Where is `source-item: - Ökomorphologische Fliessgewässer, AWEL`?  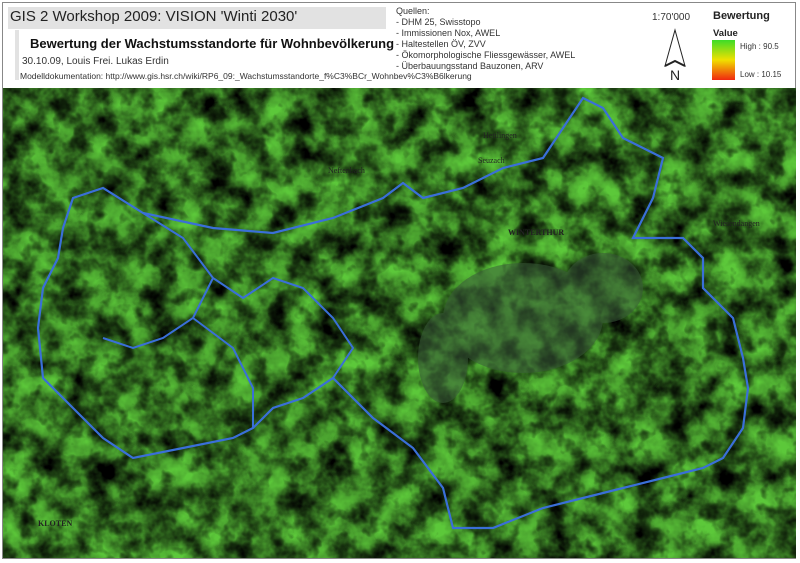
source-item: - Ökomorphologische Fliessgewässer, AWEL is located at coordinates (486, 55).